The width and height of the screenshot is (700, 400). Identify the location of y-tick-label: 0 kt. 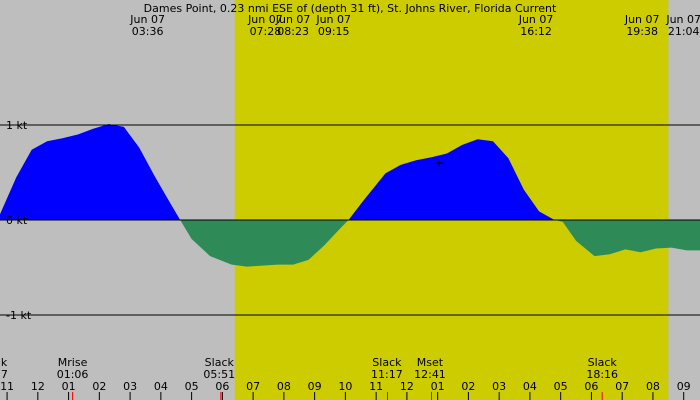
(17, 220).